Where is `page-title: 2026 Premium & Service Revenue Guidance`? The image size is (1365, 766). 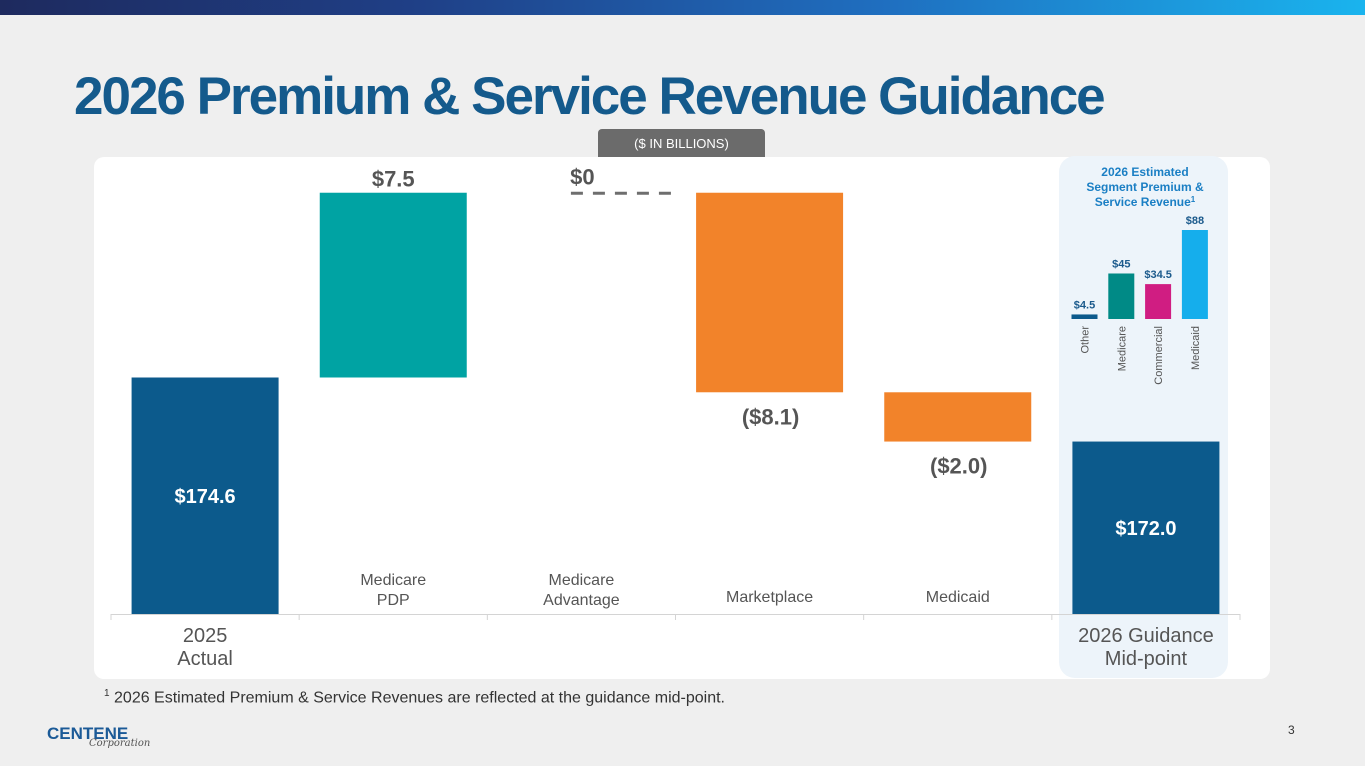 page-title: 2026 Premium & Service Revenue Guidance is located at coordinates (590, 96).